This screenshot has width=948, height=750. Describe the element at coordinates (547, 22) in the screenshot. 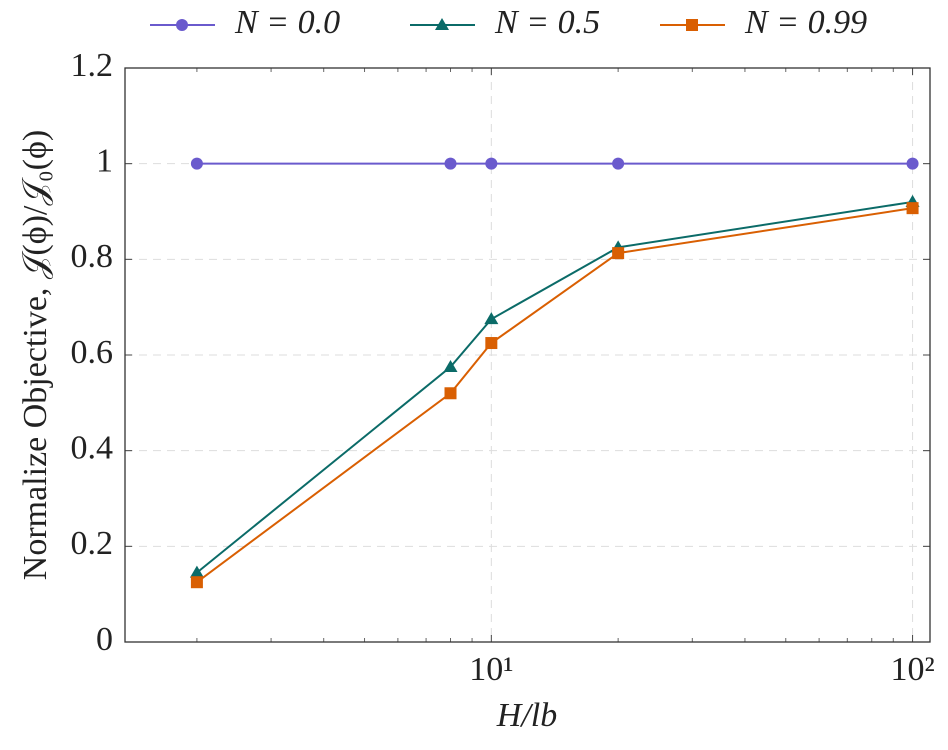

I see `legend-text: N = 0.5` at that location.